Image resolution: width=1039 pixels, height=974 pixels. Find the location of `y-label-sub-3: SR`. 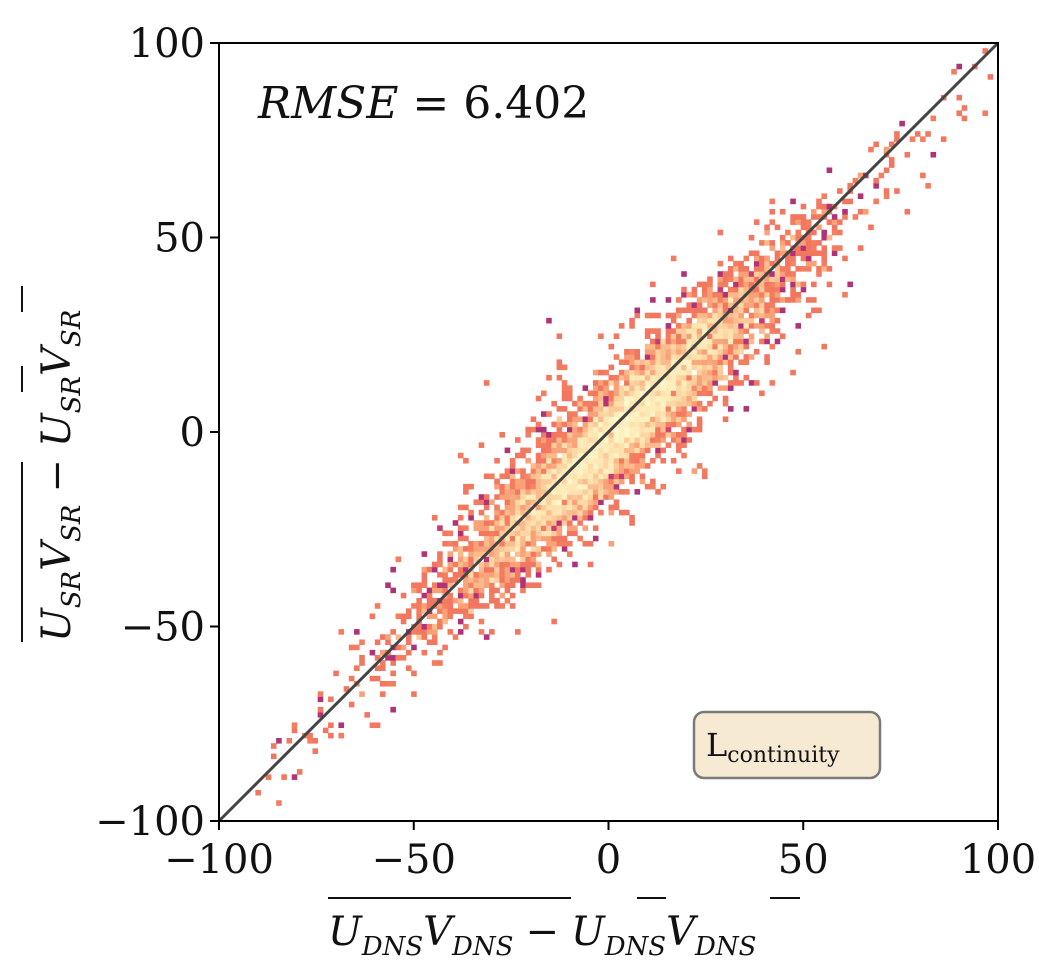

y-label-sub-3: SR is located at coordinates (72, 394).